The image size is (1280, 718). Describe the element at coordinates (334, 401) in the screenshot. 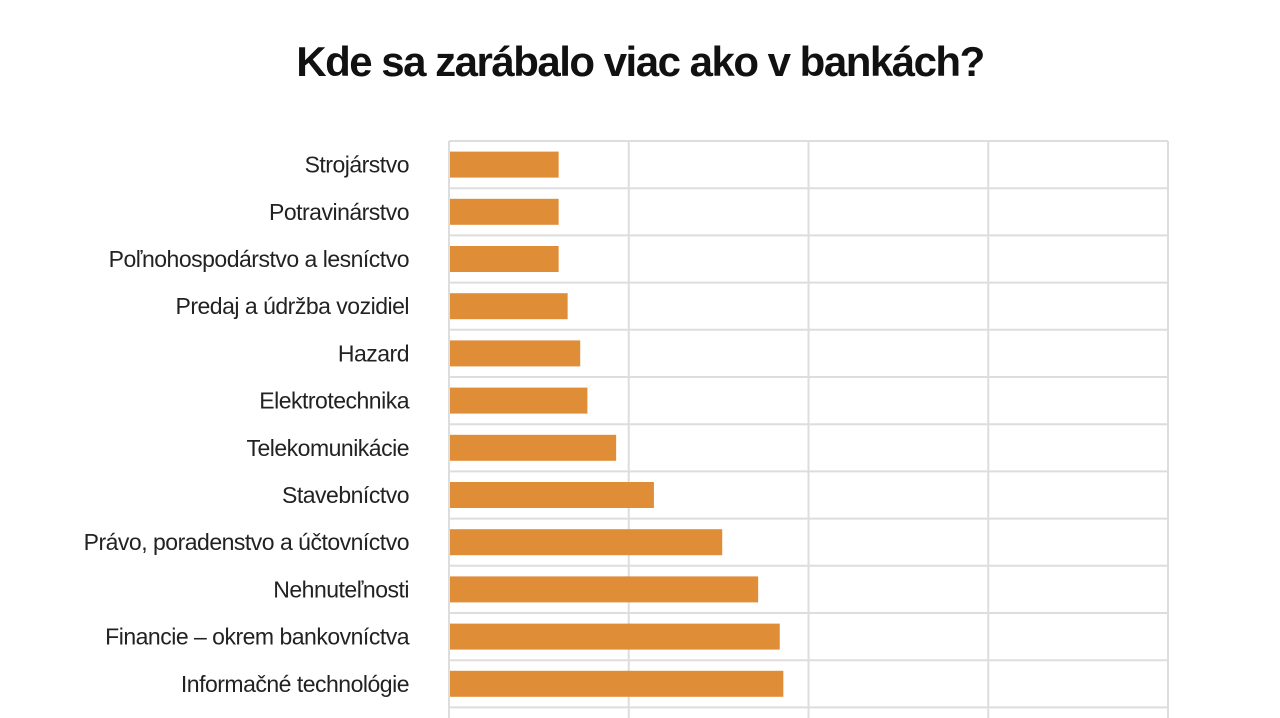

I see `category-label: Elektrotechnika` at that location.